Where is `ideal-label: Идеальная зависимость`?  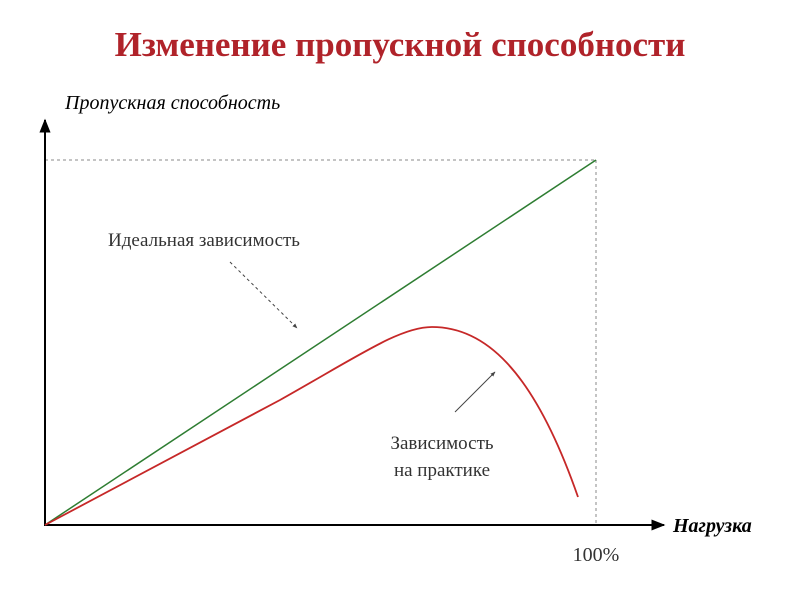
ideal-label: Идеальная зависимость is located at coordinates (204, 240).